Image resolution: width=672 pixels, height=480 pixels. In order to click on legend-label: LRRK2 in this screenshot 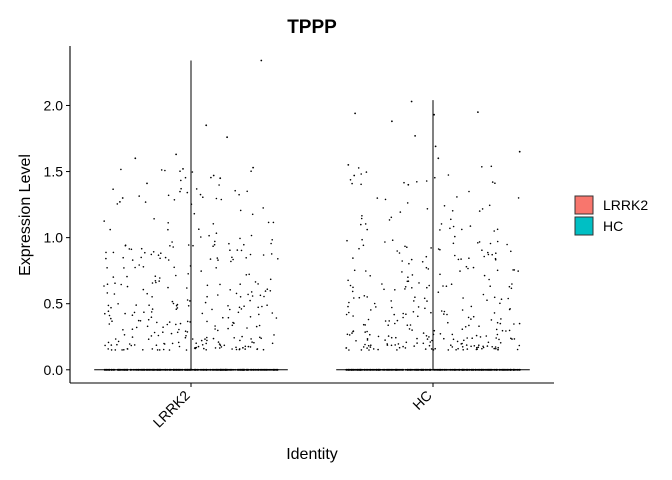, I will do `click(625, 205)`.